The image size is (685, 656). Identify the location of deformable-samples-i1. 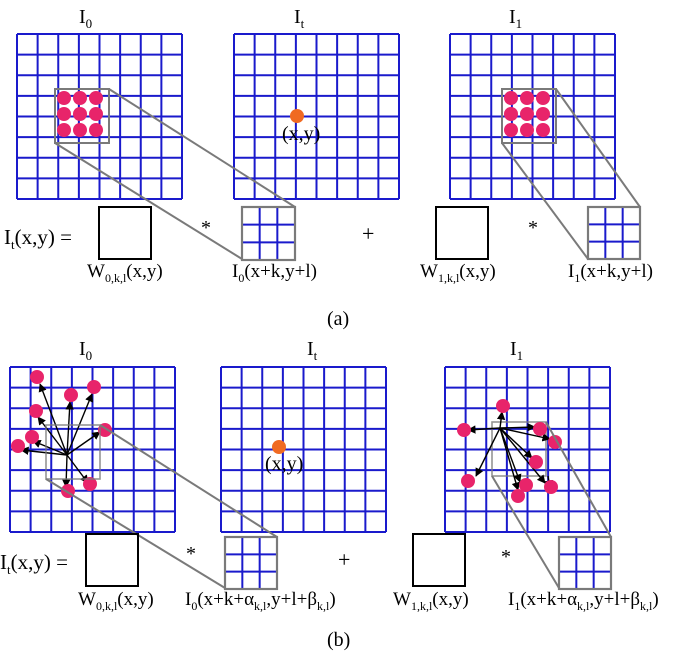
(509, 451).